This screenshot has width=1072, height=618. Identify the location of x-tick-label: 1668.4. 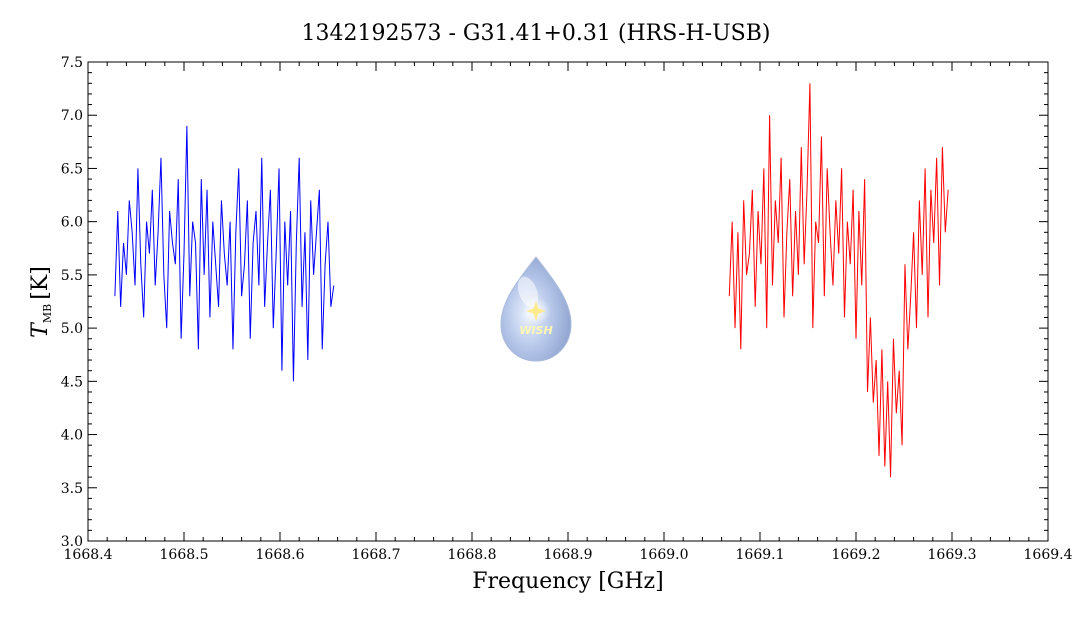
(88, 555).